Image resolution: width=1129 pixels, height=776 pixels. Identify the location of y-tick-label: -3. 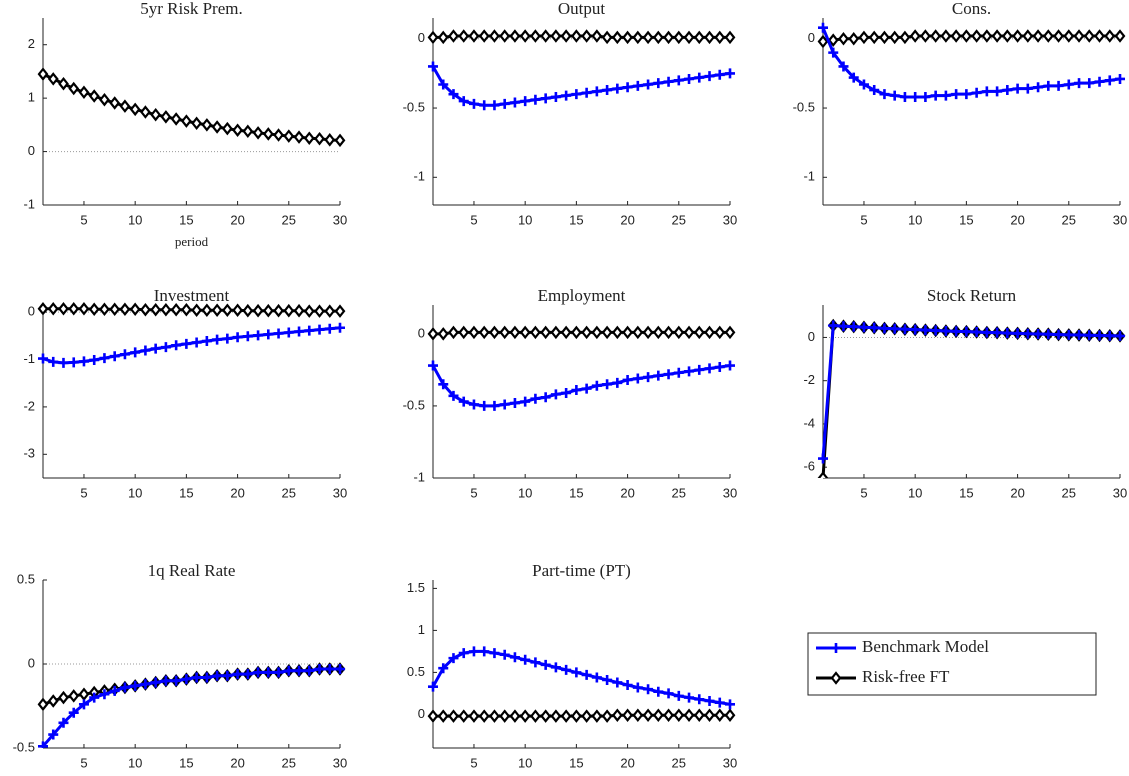
(29, 453).